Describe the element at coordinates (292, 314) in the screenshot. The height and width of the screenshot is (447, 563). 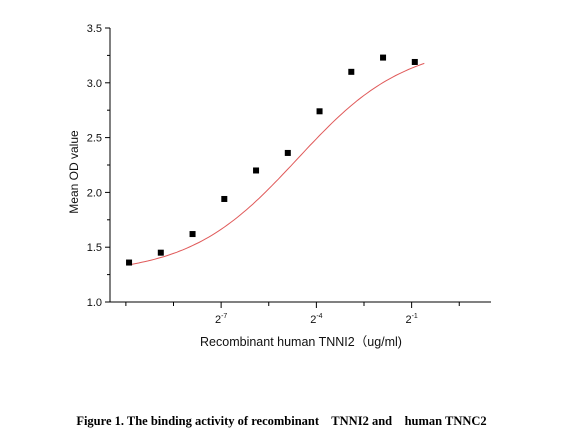
I see `x-ticks: 2-7 2-4 2-1` at that location.